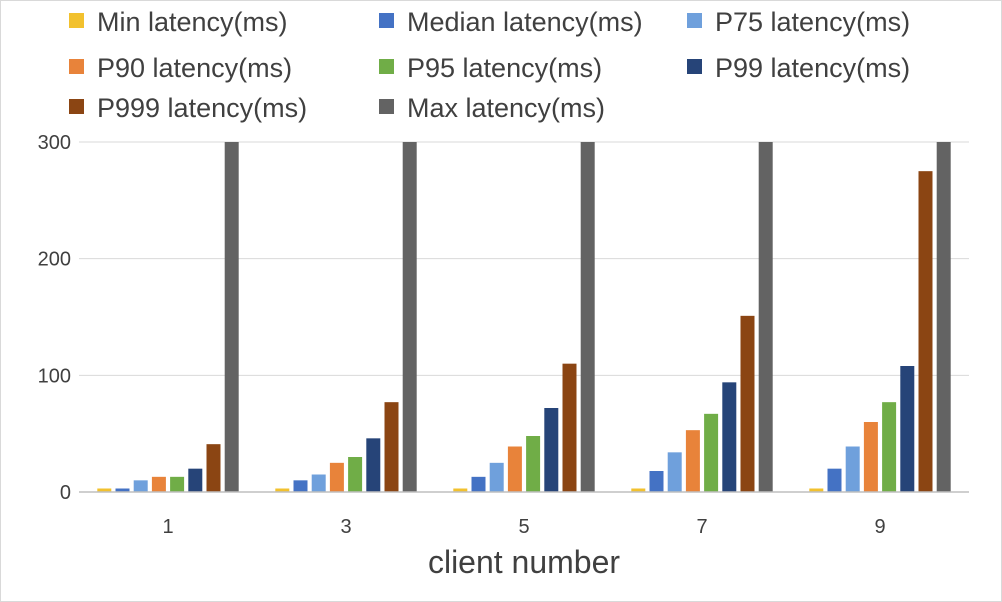 This screenshot has width=1002, height=602. What do you see at coordinates (202, 108) in the screenshot?
I see `legend-label: P999 latency(ms)` at bounding box center [202, 108].